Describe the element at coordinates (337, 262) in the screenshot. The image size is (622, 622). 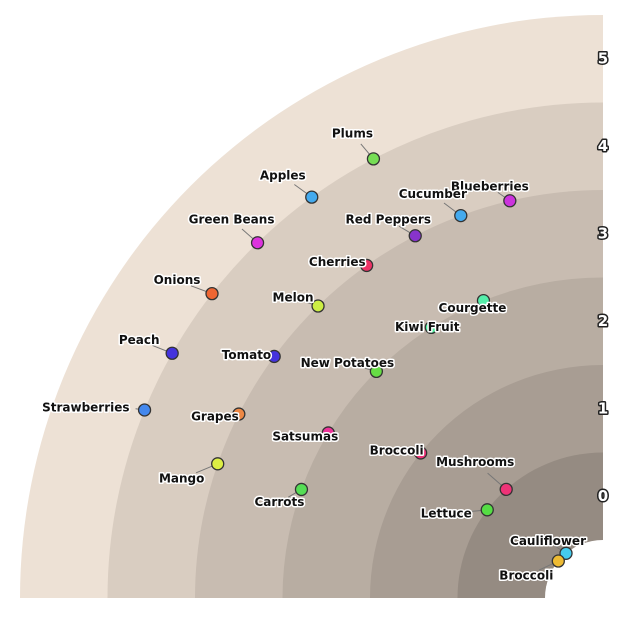
I see `point-label: Cherries` at that location.